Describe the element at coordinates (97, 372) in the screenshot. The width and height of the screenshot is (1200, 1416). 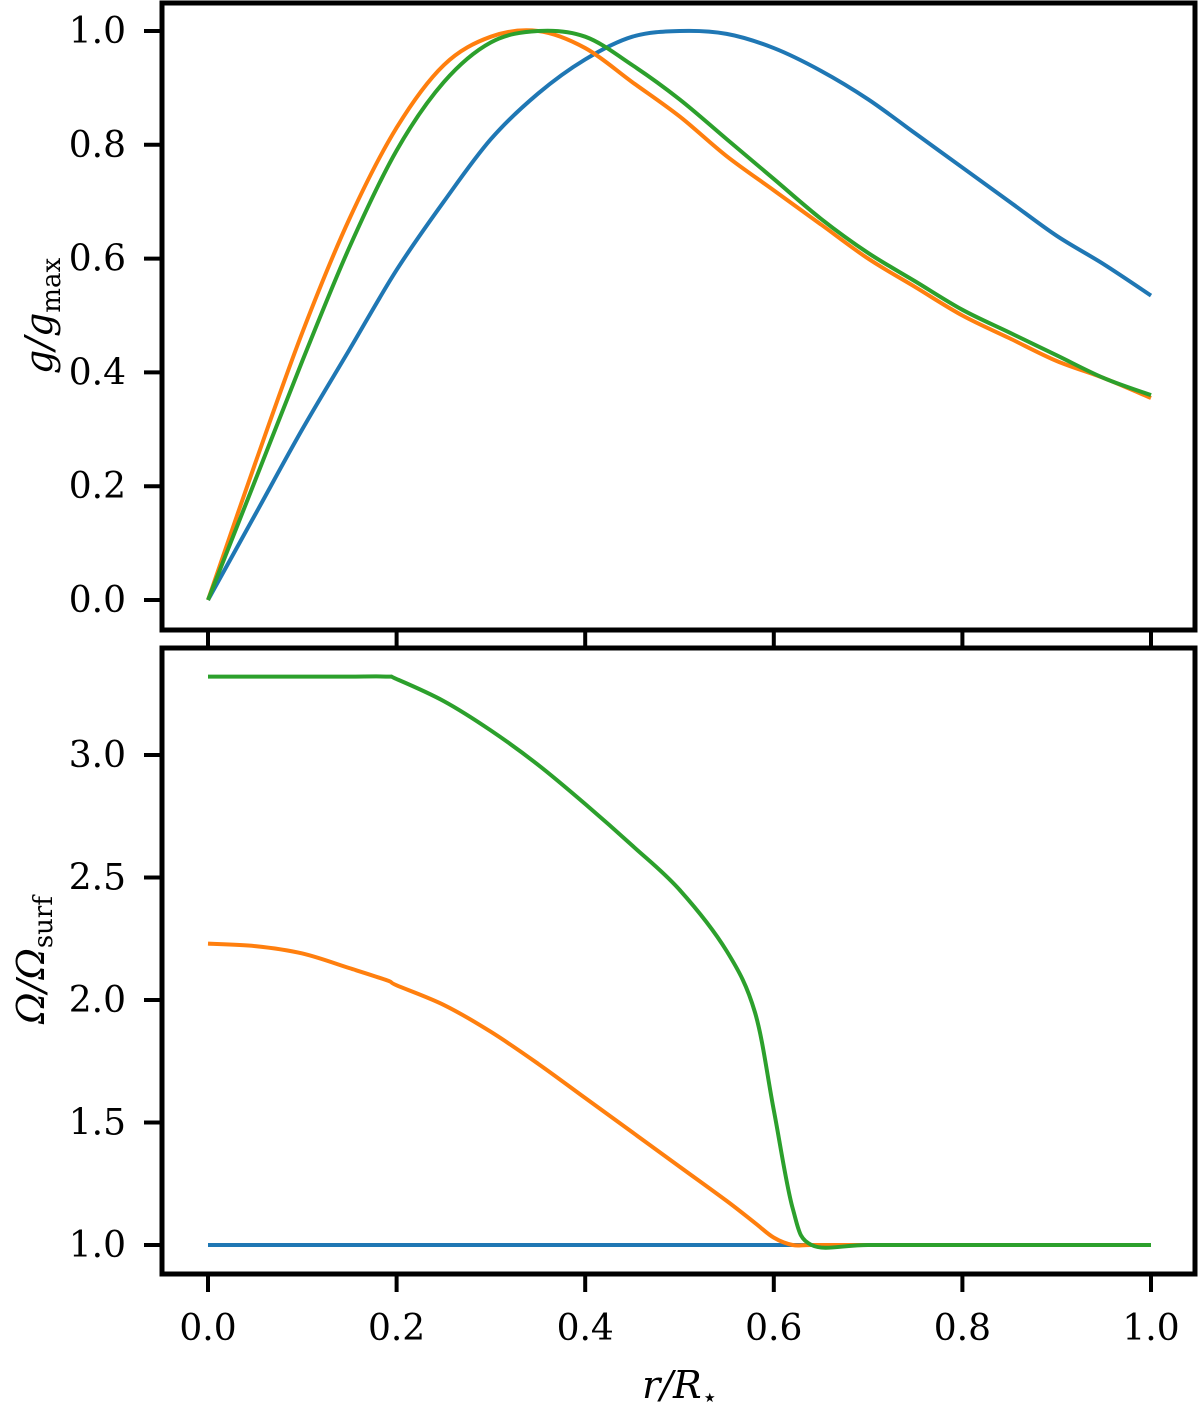
I see `y-tick-label: 0.4` at that location.